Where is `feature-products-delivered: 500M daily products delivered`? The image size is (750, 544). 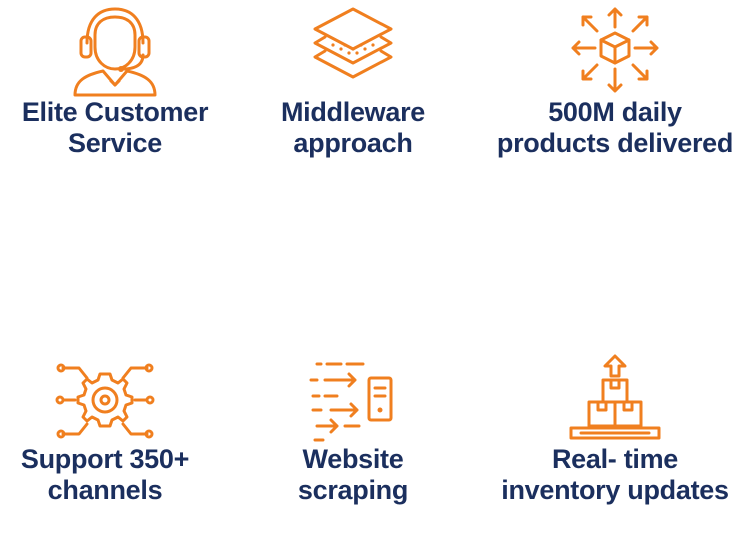 feature-products-delivered: 500M daily products delivered is located at coordinates (615, 82).